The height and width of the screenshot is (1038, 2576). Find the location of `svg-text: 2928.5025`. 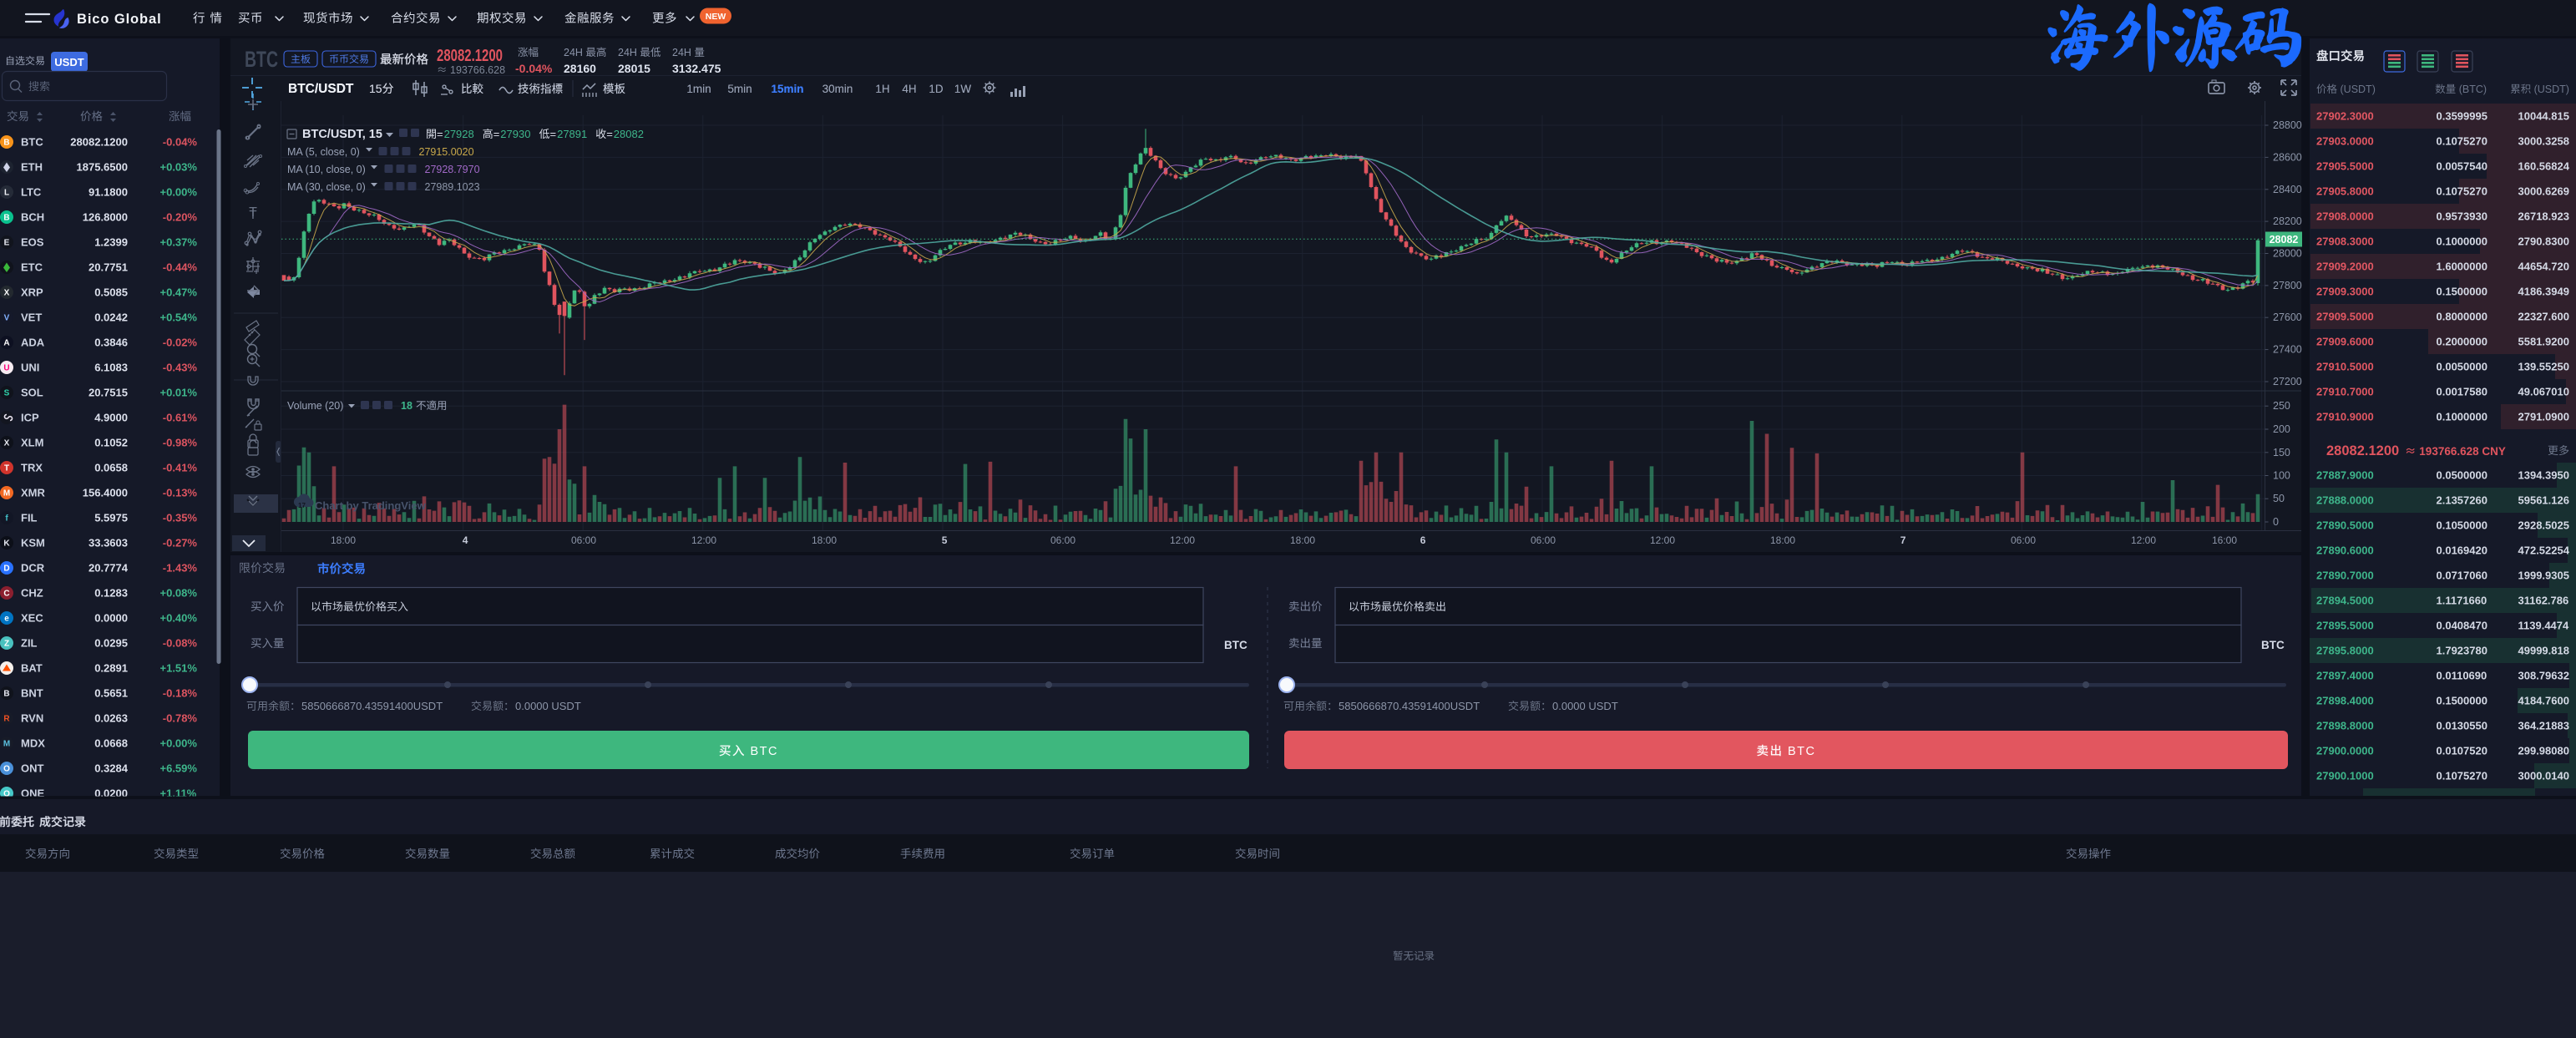

svg-text: 2928.5025 is located at coordinates (2543, 525).